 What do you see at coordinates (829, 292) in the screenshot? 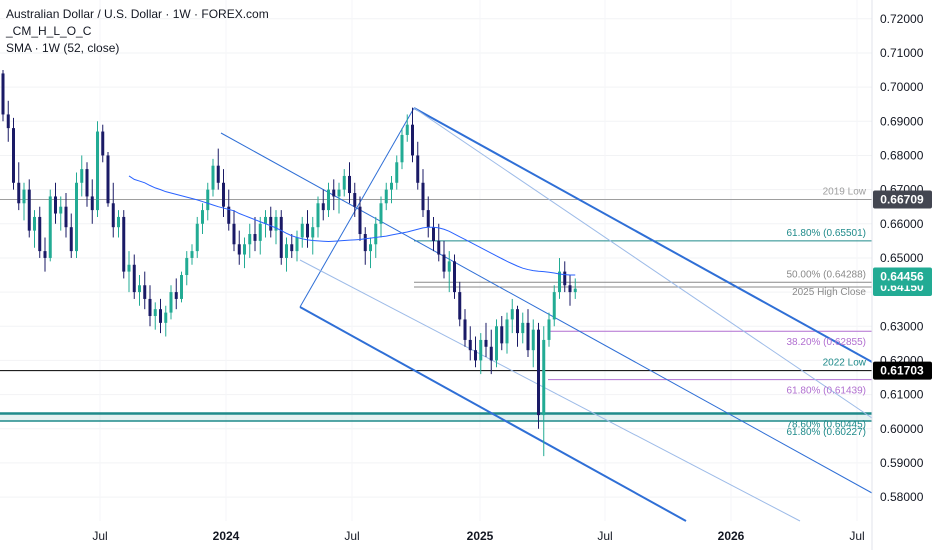
I see `level-label: 2025 High Close` at bounding box center [829, 292].